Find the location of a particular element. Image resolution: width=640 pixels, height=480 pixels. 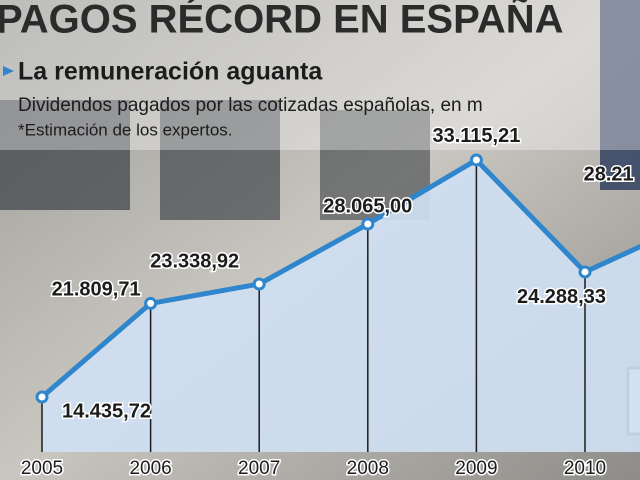

value-label: 28.21 is located at coordinates (609, 174).